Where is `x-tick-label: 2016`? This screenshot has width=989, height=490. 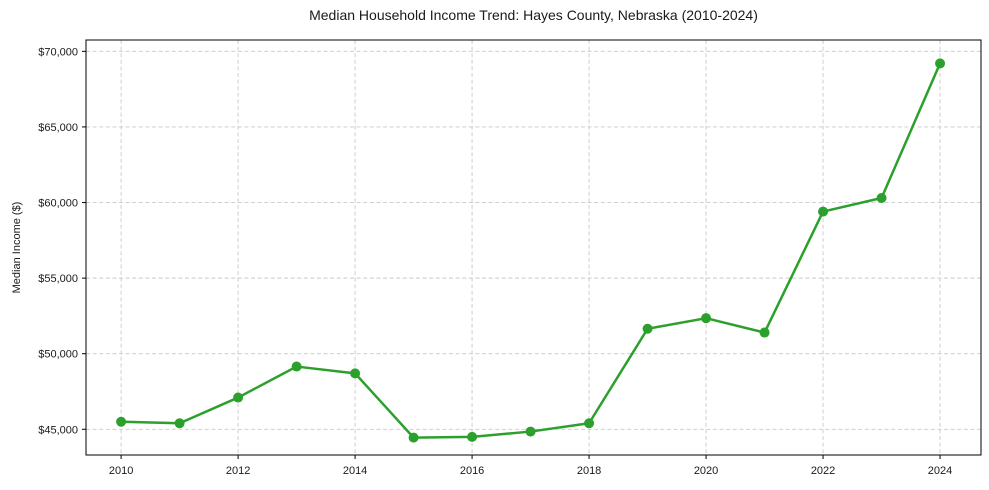 x-tick-label: 2016 is located at coordinates (472, 471).